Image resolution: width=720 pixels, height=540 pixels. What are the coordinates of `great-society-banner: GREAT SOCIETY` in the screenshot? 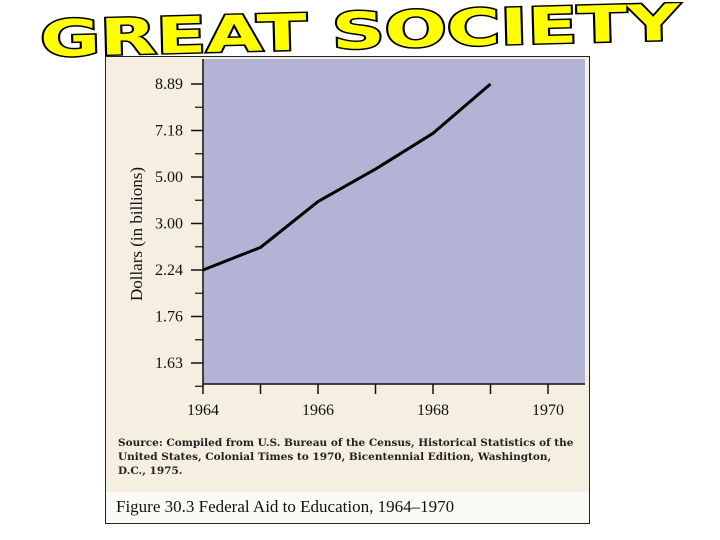 It's located at (360, 30).